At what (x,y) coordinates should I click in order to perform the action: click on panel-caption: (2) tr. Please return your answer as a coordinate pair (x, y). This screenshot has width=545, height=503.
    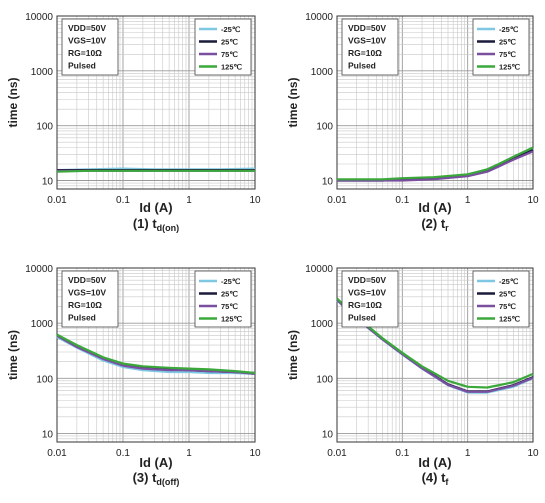
    Looking at the image, I should click on (435, 224).